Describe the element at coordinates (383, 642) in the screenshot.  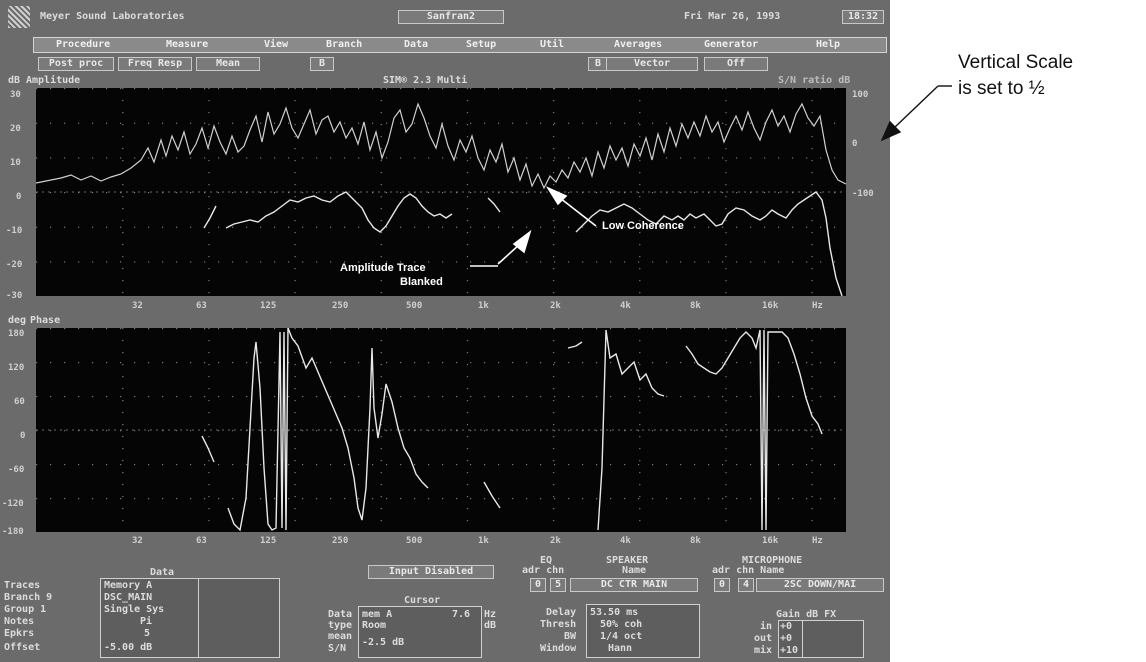
I see `cursor-mean-value: -2.5 dB` at that location.